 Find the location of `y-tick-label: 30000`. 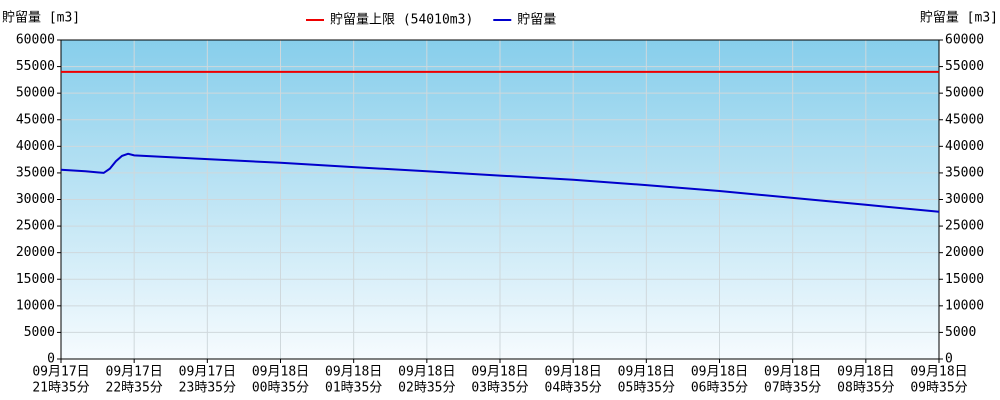

y-tick-label: 30000 is located at coordinates (35, 199).